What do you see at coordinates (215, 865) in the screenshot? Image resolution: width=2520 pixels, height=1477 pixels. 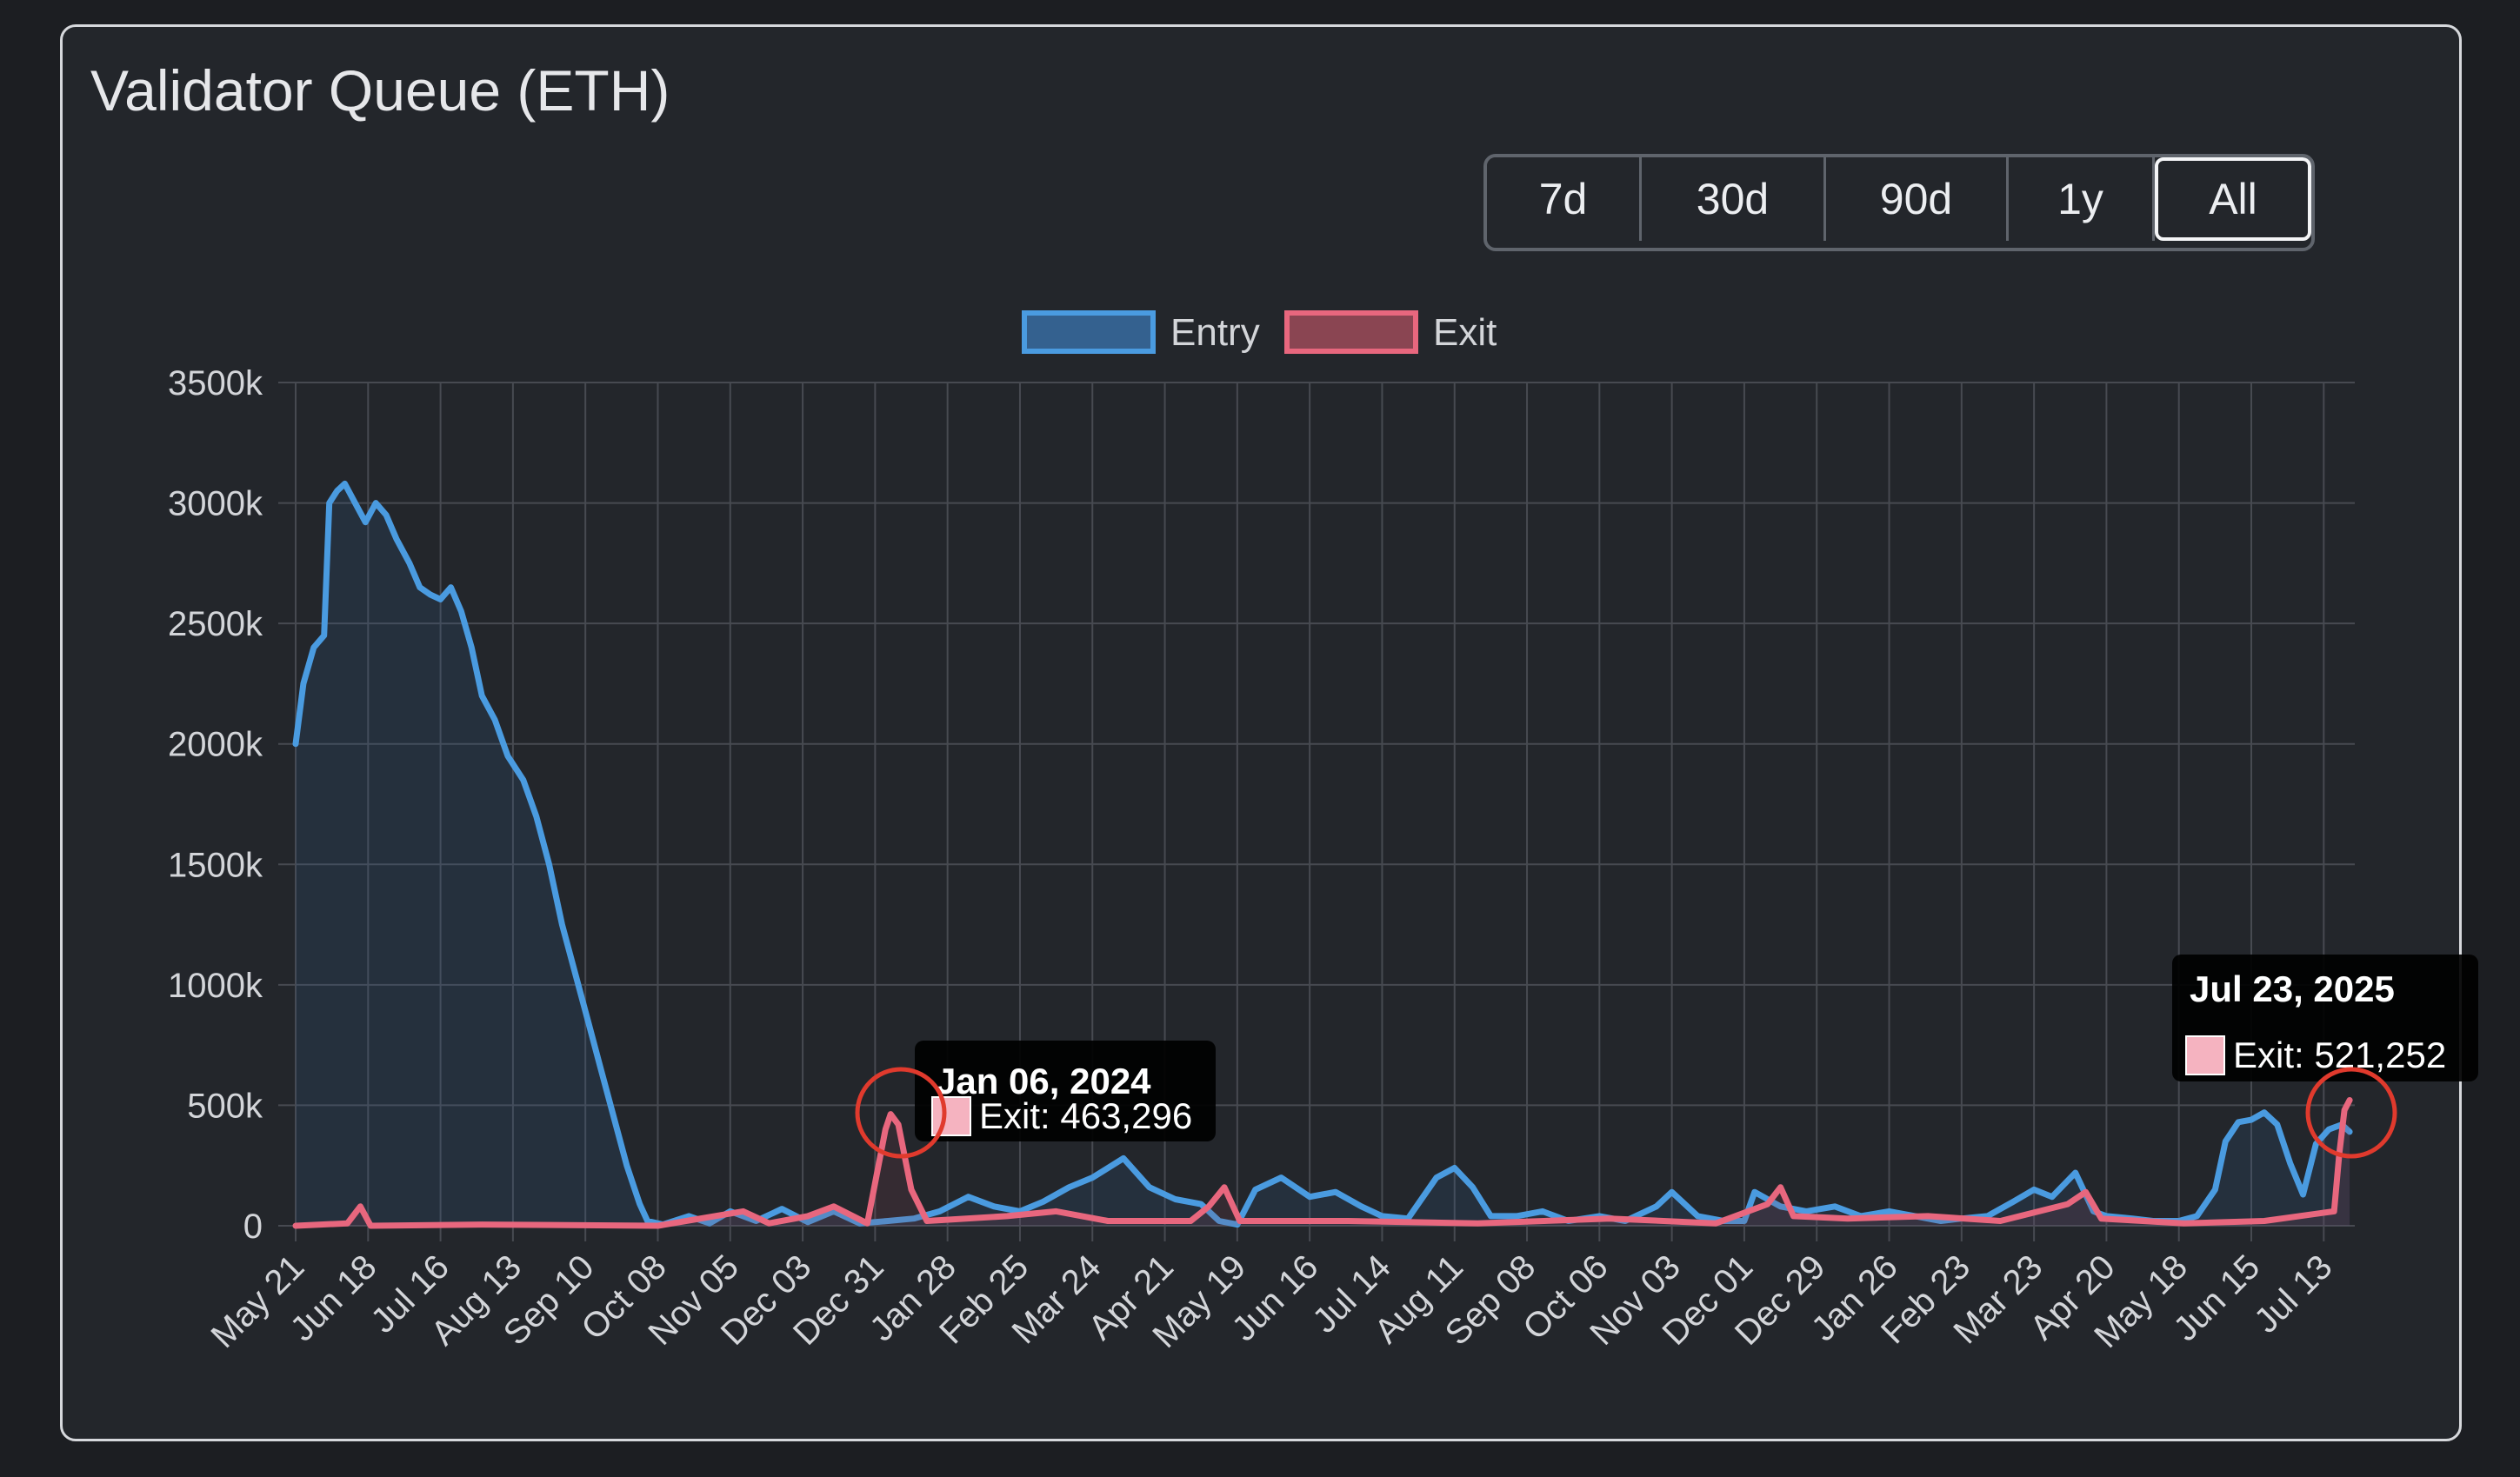 I see `y-tick-label: 1500k` at bounding box center [215, 865].